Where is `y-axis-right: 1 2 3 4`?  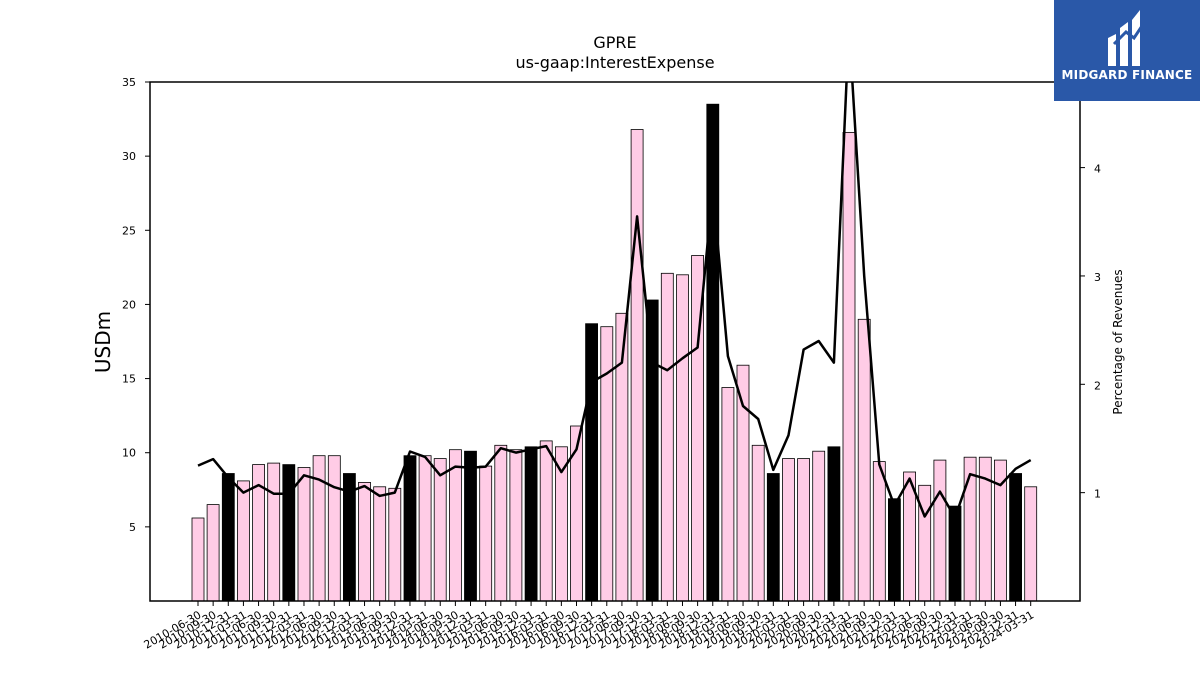
y-axis-right: 1 2 3 4 is located at coordinates (1090, 332).